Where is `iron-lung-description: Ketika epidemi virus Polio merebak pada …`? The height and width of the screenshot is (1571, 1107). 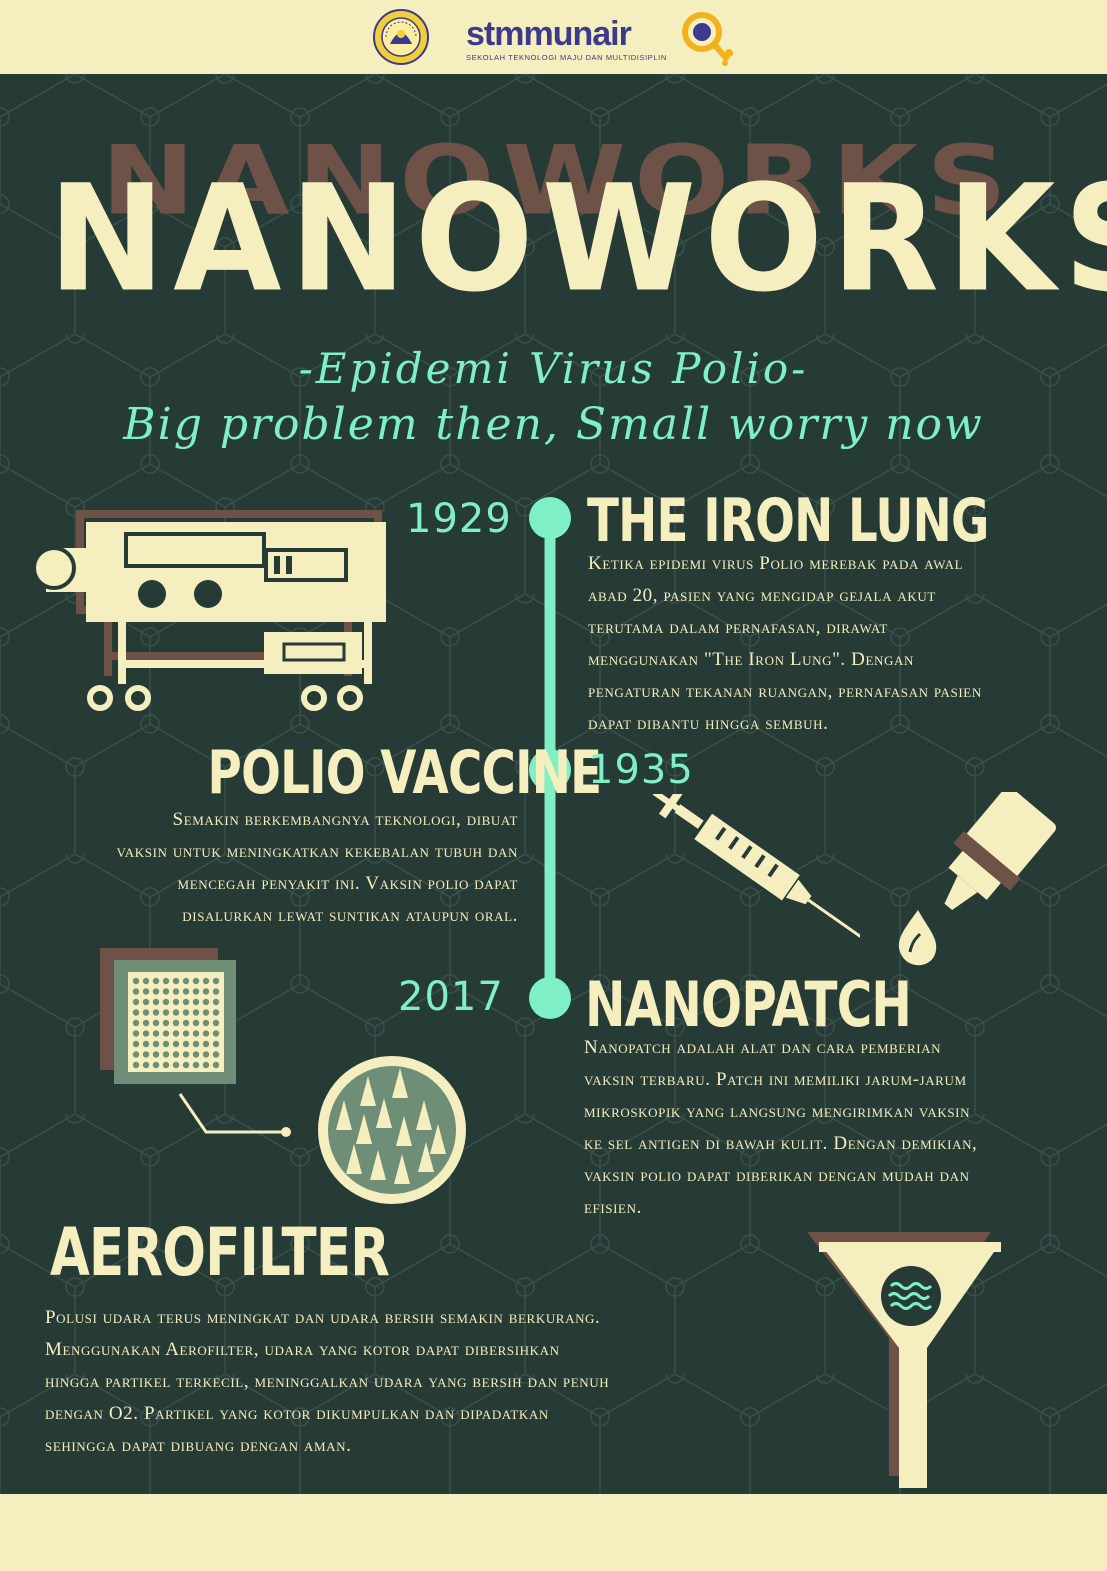 iron-lung-description: Ketika epidemi virus Polio merebak pada … is located at coordinates (785, 644).